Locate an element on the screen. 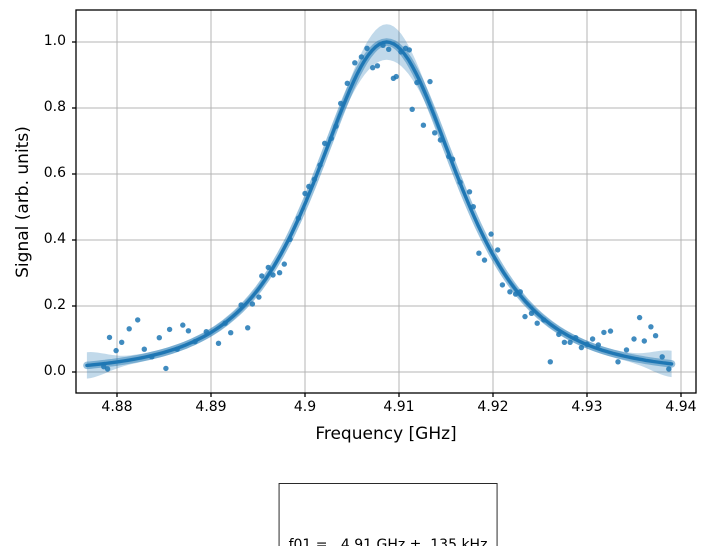 The height and width of the screenshot is (546, 711). y-tick-label: 0.0 is located at coordinates (54, 371).